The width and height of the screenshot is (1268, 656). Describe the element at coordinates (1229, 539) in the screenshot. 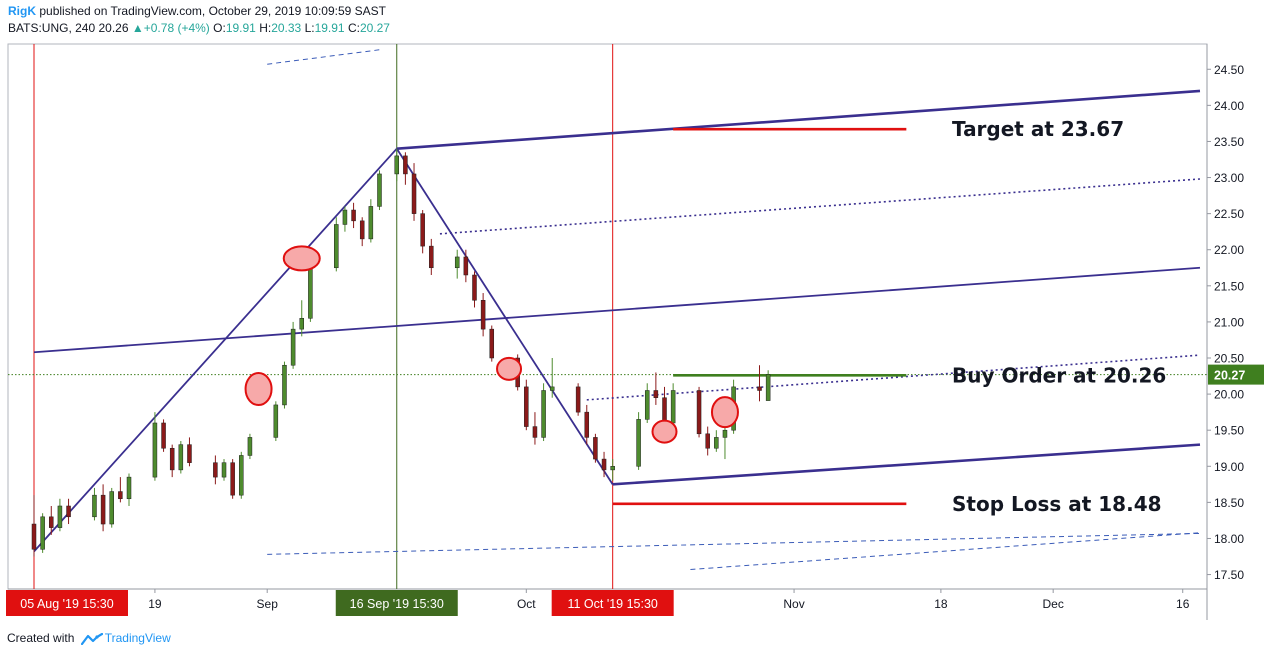

I see `y-tick-label: 18.00` at that location.